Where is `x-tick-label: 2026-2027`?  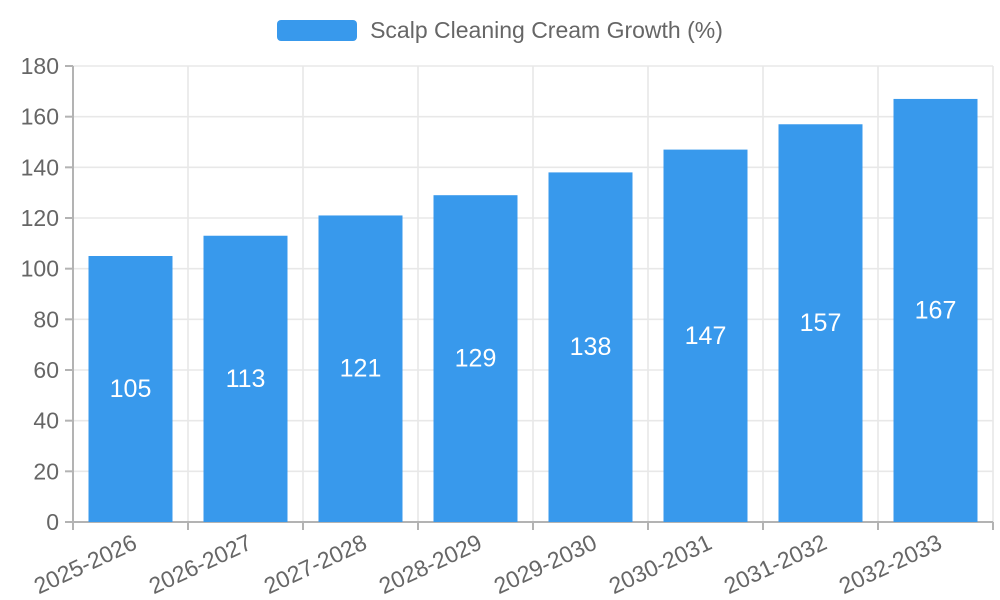
x-tick-label: 2026-2027 is located at coordinates (200, 564).